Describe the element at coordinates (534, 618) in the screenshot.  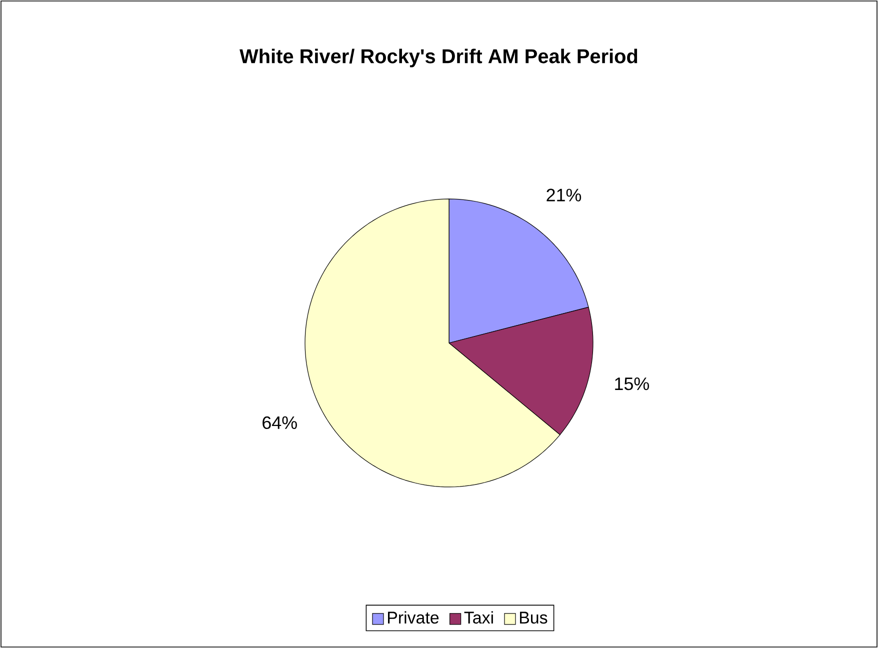
I see `legend-label: Bus` at that location.